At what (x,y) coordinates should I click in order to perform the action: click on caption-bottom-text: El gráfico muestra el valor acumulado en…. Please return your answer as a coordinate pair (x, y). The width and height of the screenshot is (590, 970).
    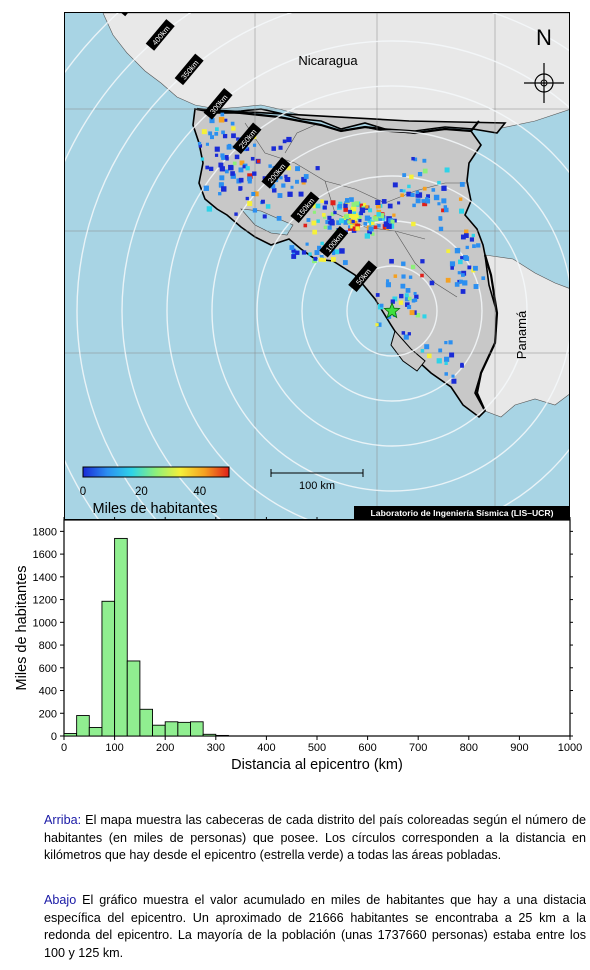
    Looking at the image, I should click on (315, 926).